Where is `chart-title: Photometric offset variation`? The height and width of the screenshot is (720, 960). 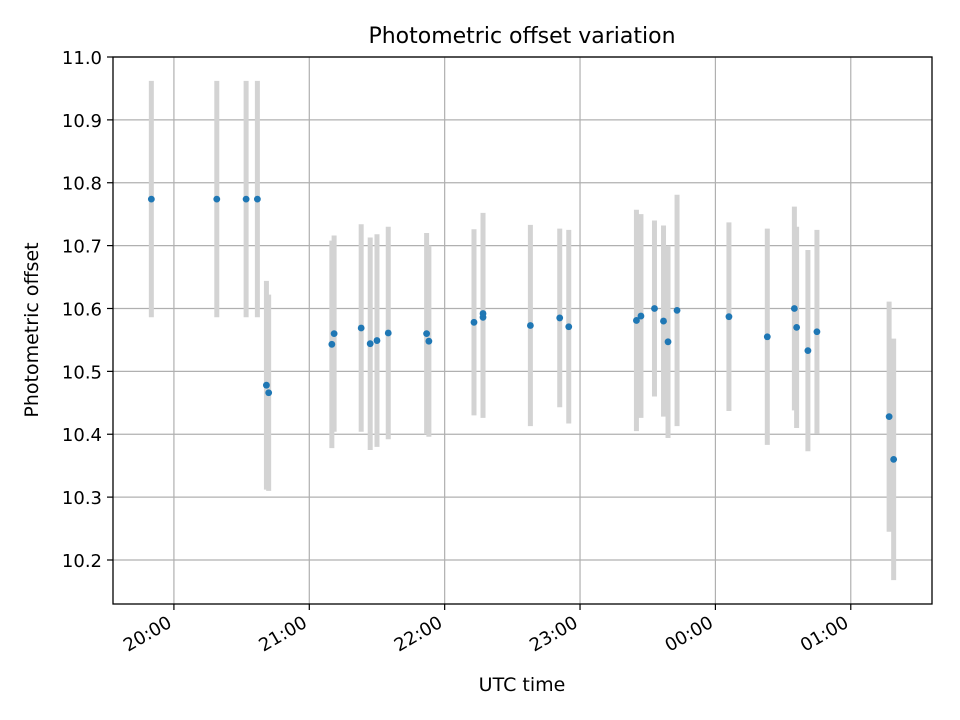 chart-title: Photometric offset variation is located at coordinates (521, 36).